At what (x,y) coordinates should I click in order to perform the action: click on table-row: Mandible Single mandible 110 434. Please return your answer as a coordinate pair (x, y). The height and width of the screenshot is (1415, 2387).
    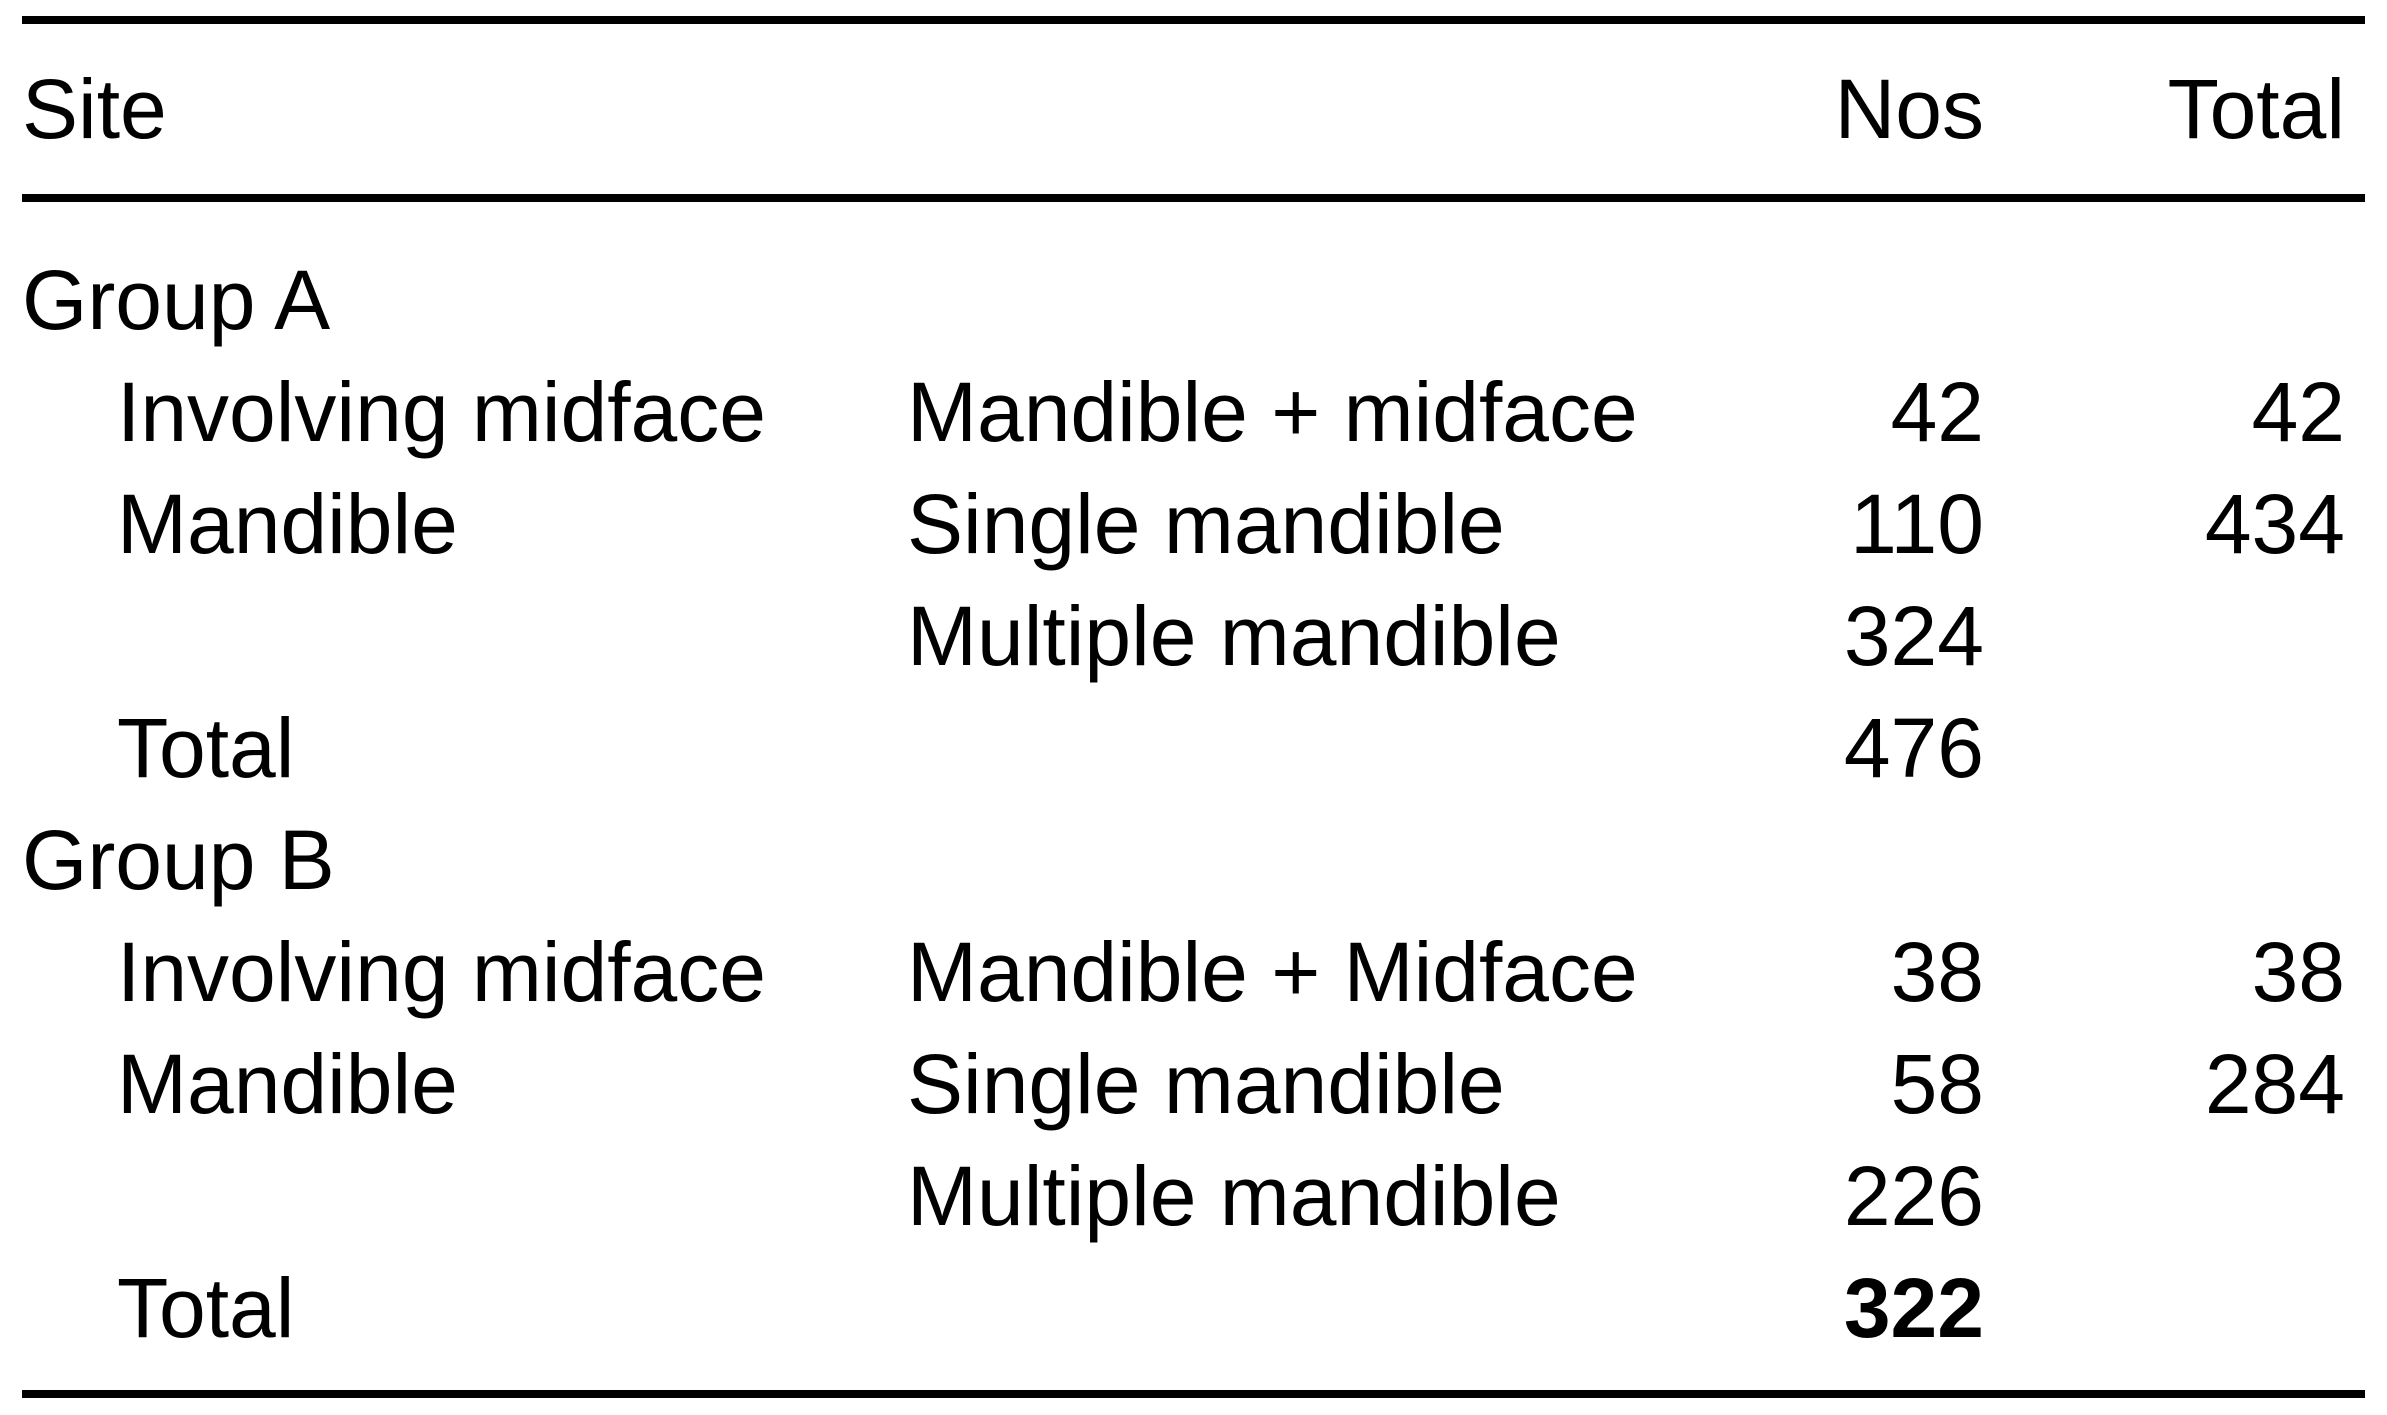
    Looking at the image, I should click on (1193, 524).